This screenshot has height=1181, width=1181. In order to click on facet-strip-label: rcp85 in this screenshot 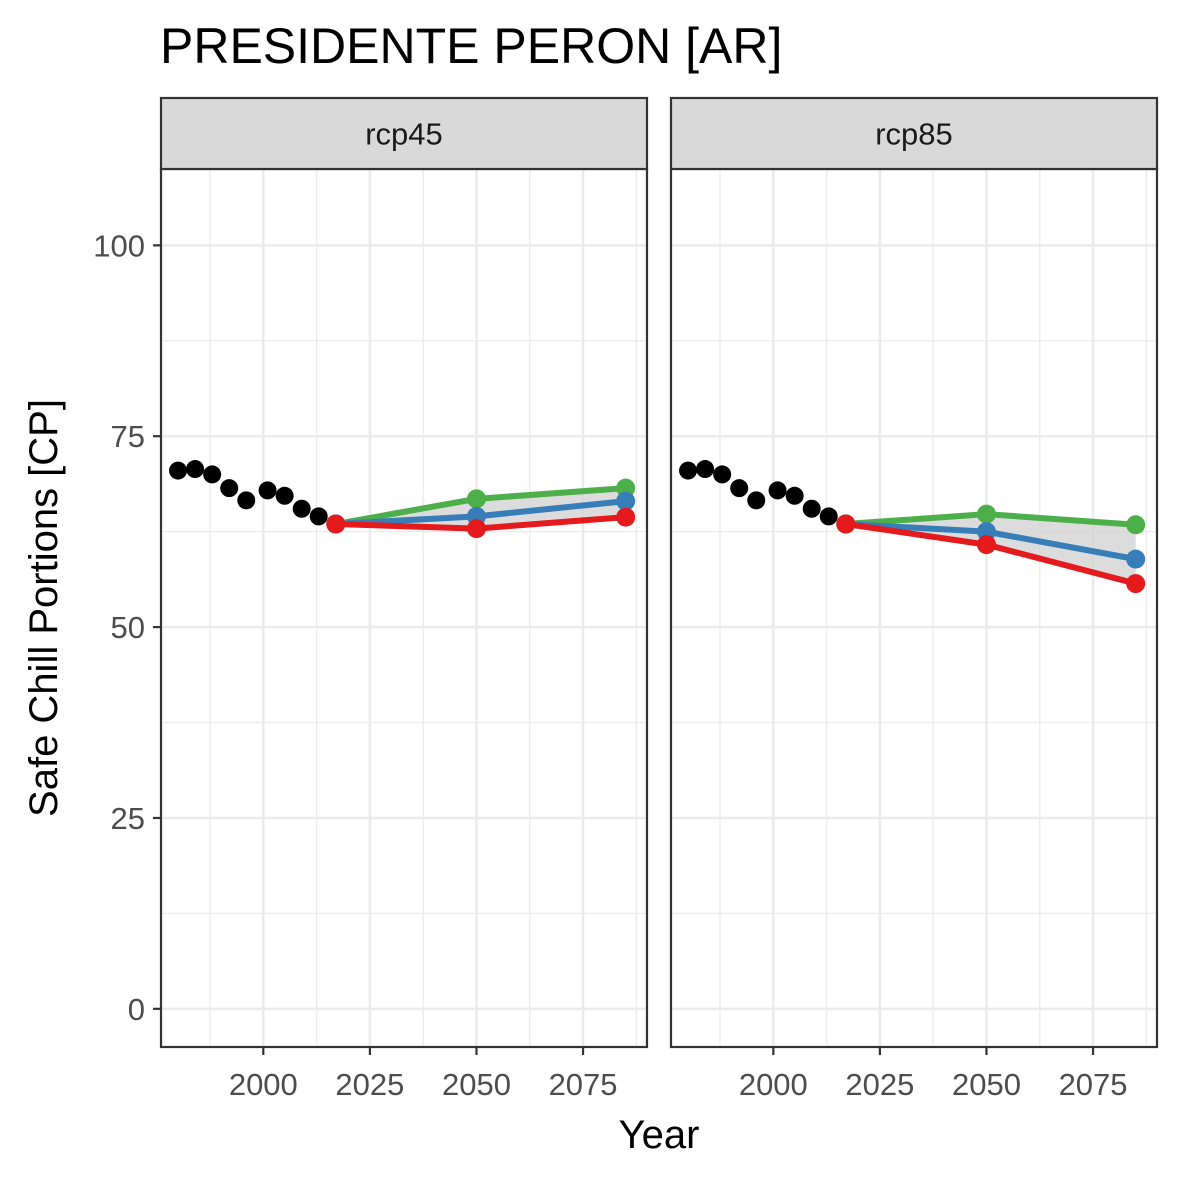, I will do `click(914, 134)`.